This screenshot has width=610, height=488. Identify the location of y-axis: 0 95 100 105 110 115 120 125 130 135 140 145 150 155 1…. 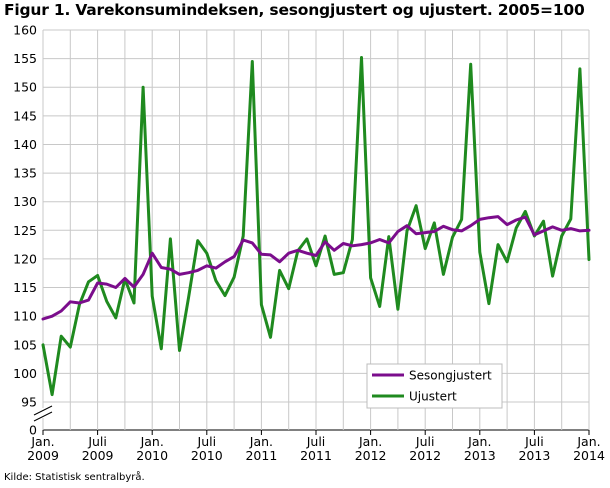
(25, 230).